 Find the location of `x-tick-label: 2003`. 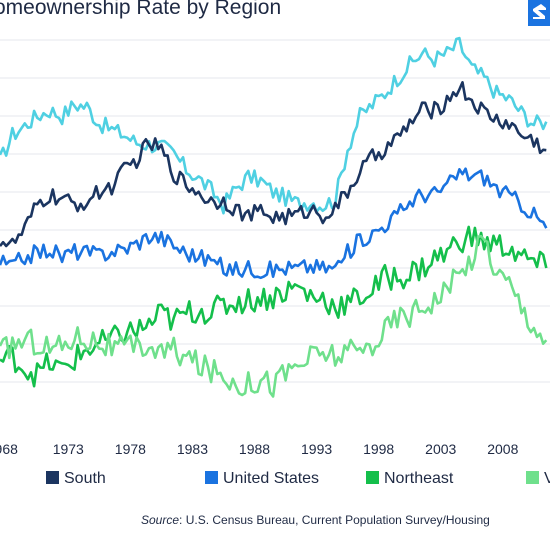

x-tick-label: 2003 is located at coordinates (440, 449).